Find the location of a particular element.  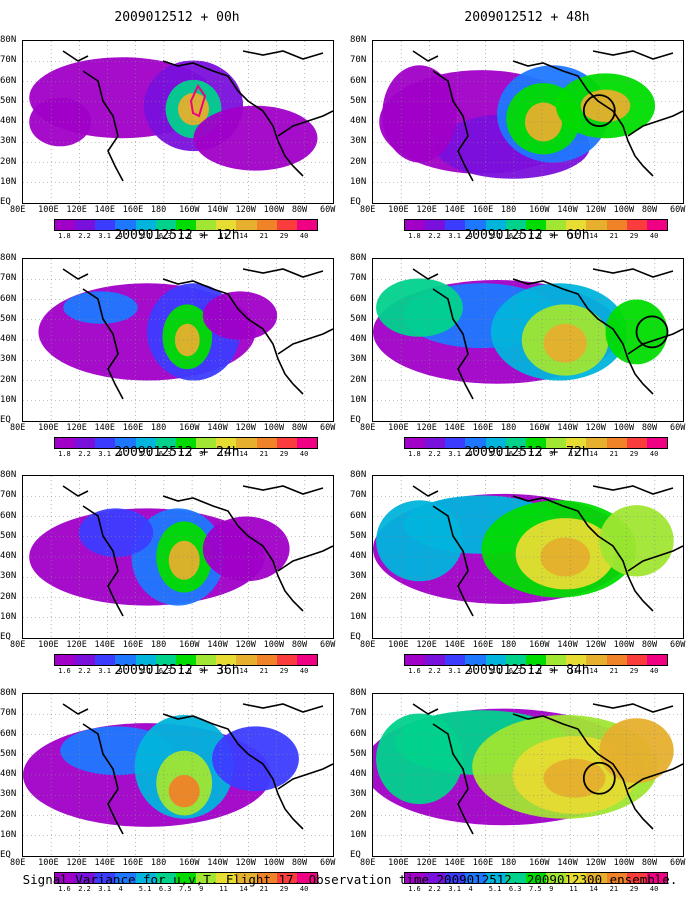

y-tick-label: 20N is located at coordinates (358, 379).